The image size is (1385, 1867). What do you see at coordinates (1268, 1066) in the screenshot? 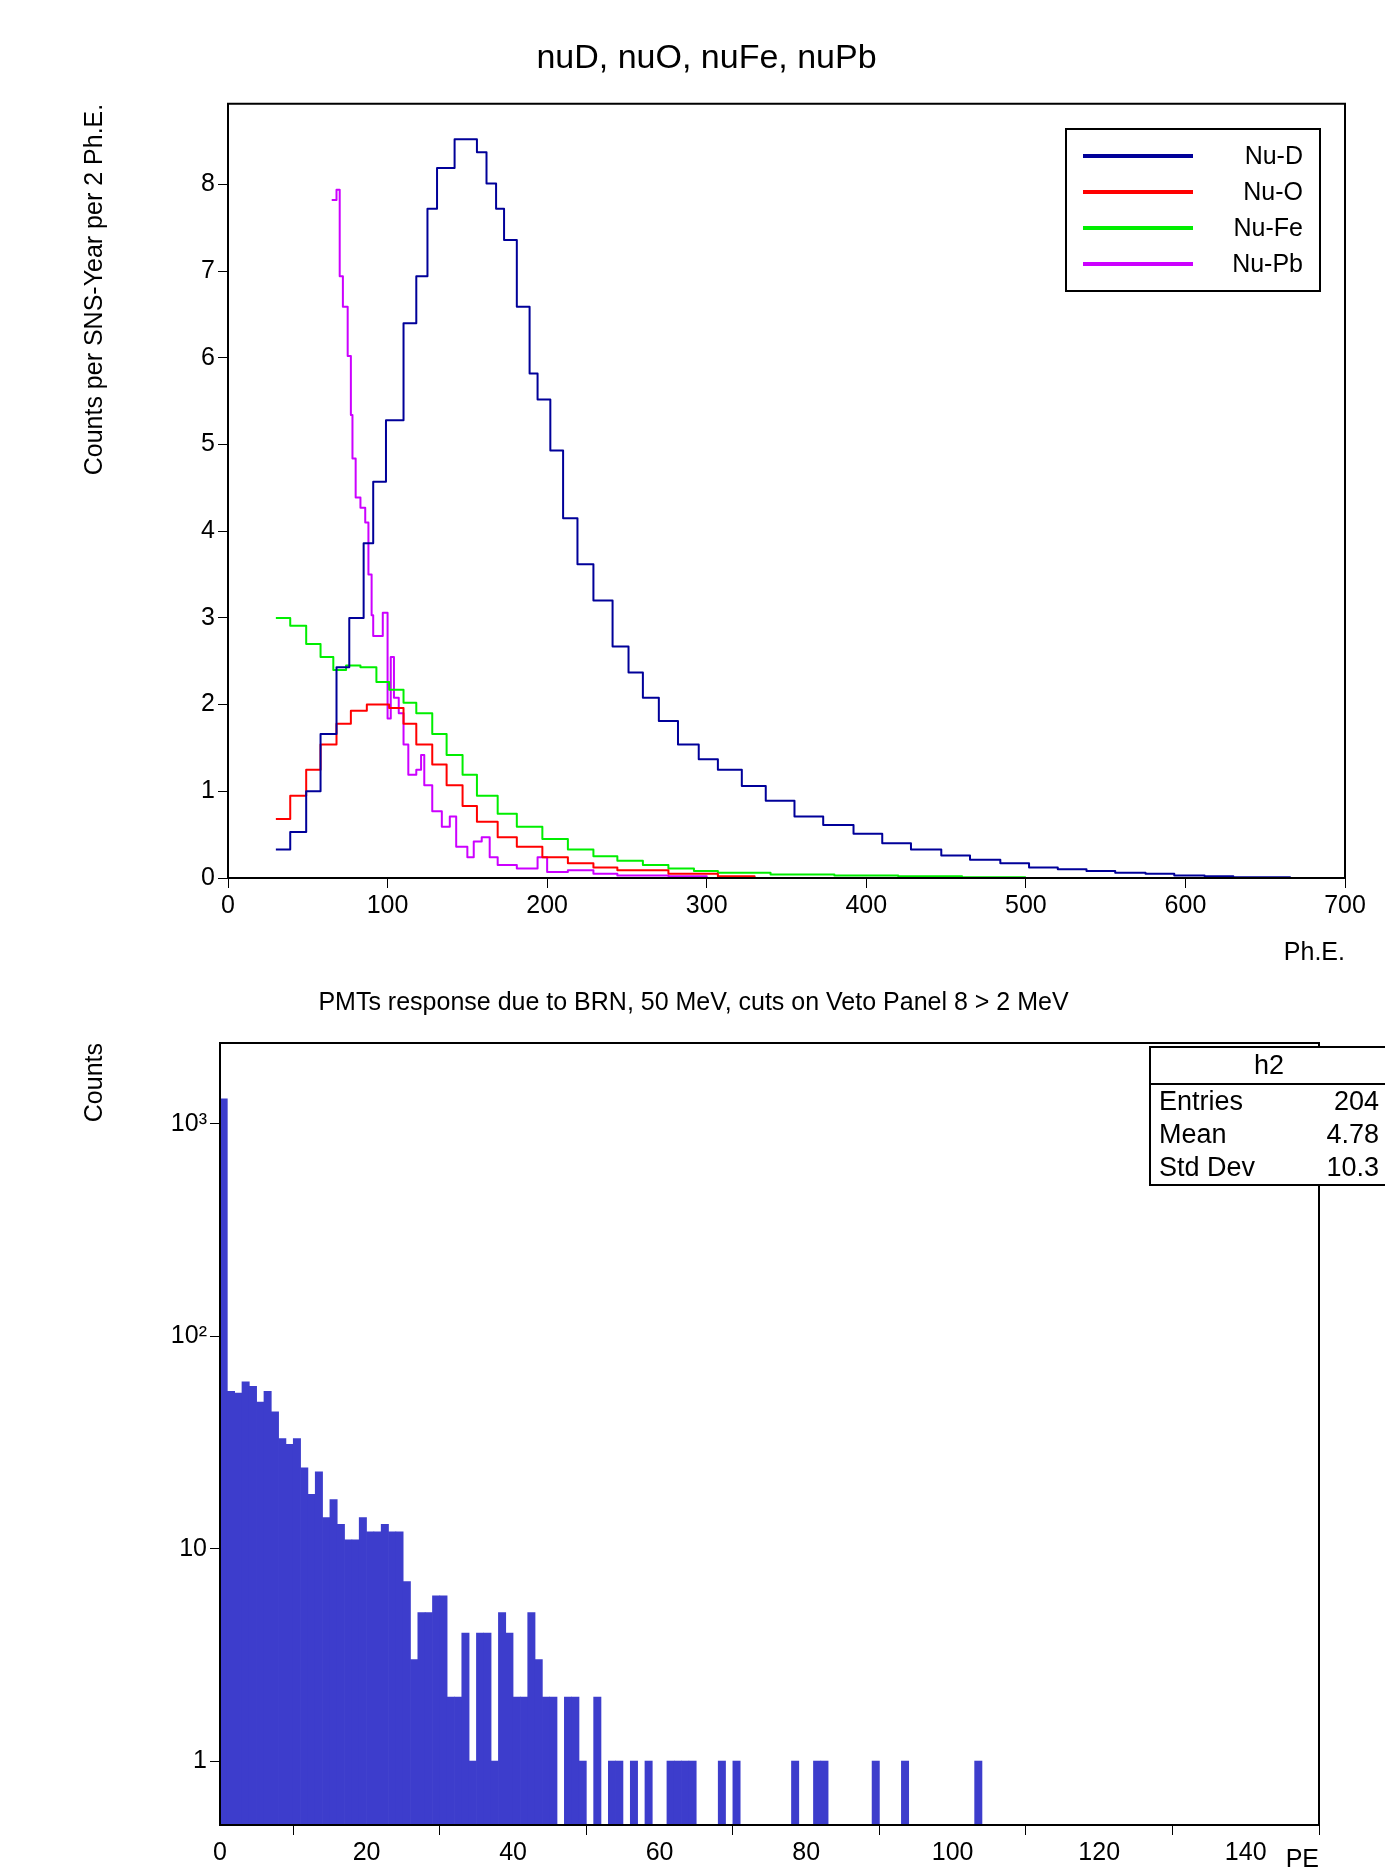
I see `annotation: h2` at bounding box center [1268, 1066].